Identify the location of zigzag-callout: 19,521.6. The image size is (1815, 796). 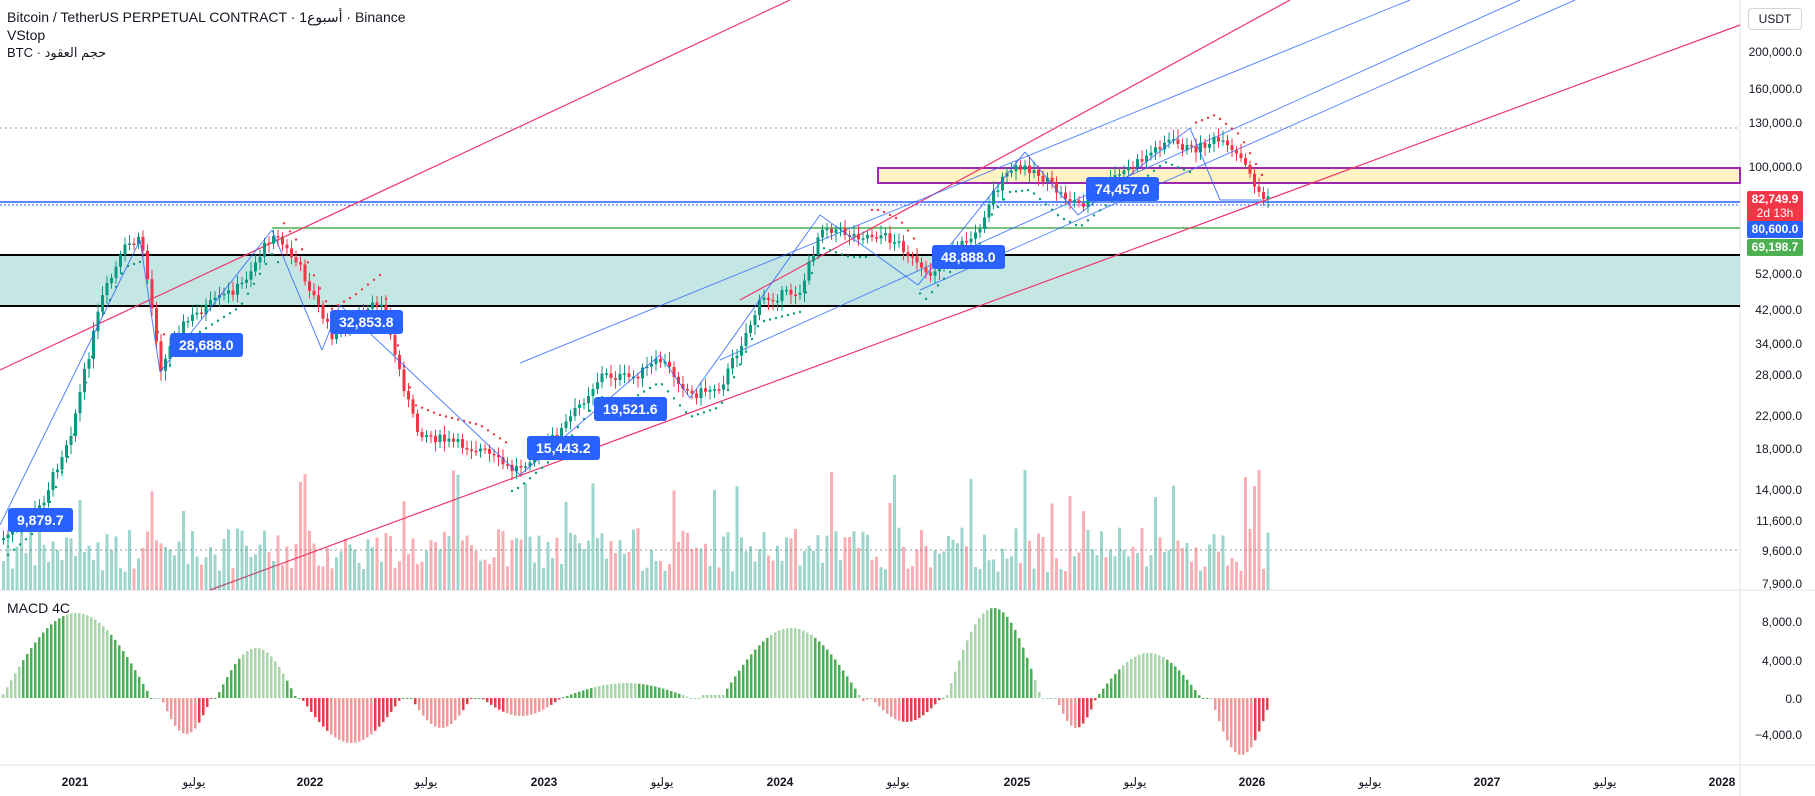
(630, 409).